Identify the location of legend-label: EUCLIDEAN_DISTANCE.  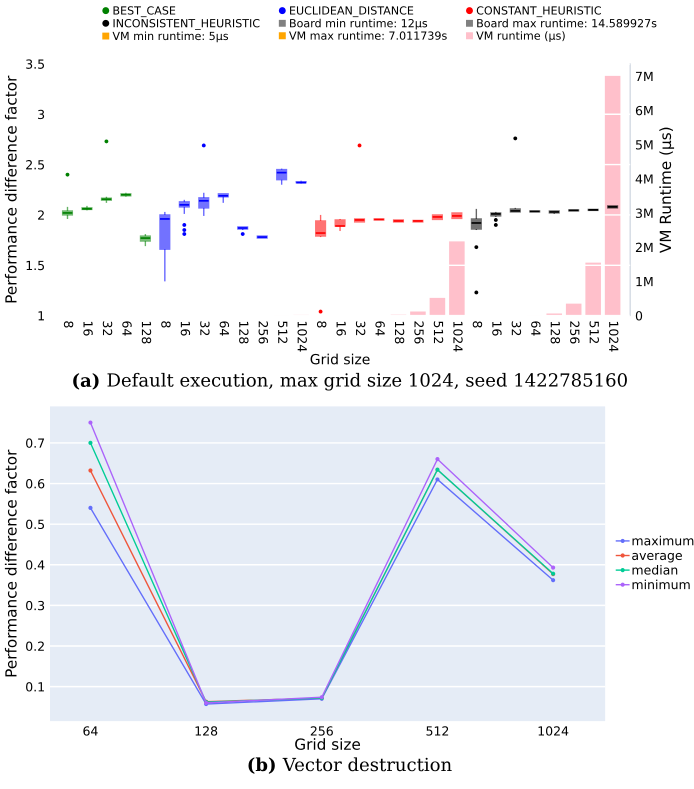
(352, 12).